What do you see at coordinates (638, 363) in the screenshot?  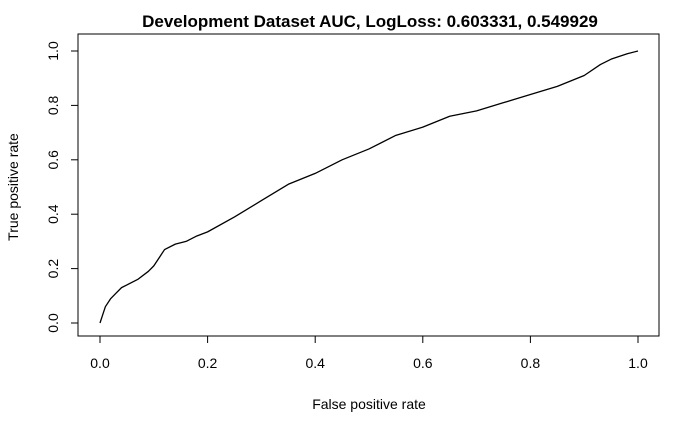 I see `x-tick-label: 1.0` at bounding box center [638, 363].